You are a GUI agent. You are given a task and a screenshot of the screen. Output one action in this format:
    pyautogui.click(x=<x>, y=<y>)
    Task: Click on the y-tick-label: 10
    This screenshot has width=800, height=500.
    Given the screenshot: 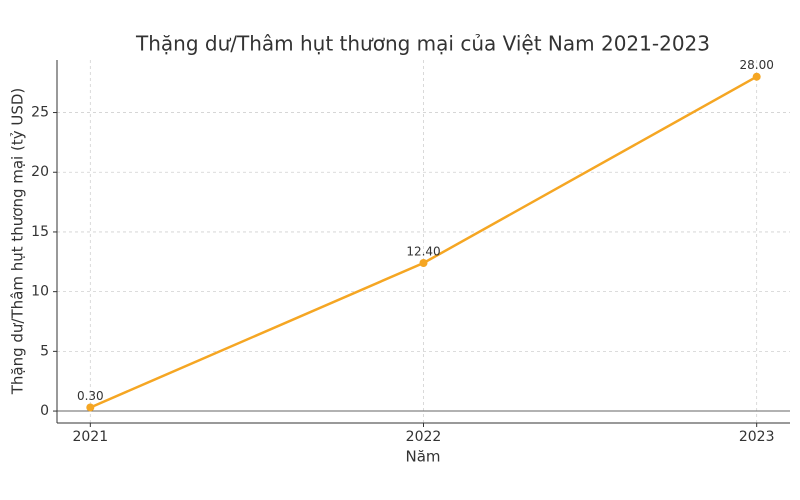 What is the action you would take?
    pyautogui.click(x=40, y=292)
    